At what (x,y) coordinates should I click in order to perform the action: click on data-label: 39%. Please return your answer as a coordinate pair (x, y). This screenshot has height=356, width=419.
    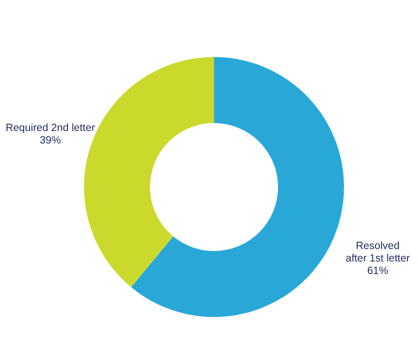
    Looking at the image, I should click on (50, 140).